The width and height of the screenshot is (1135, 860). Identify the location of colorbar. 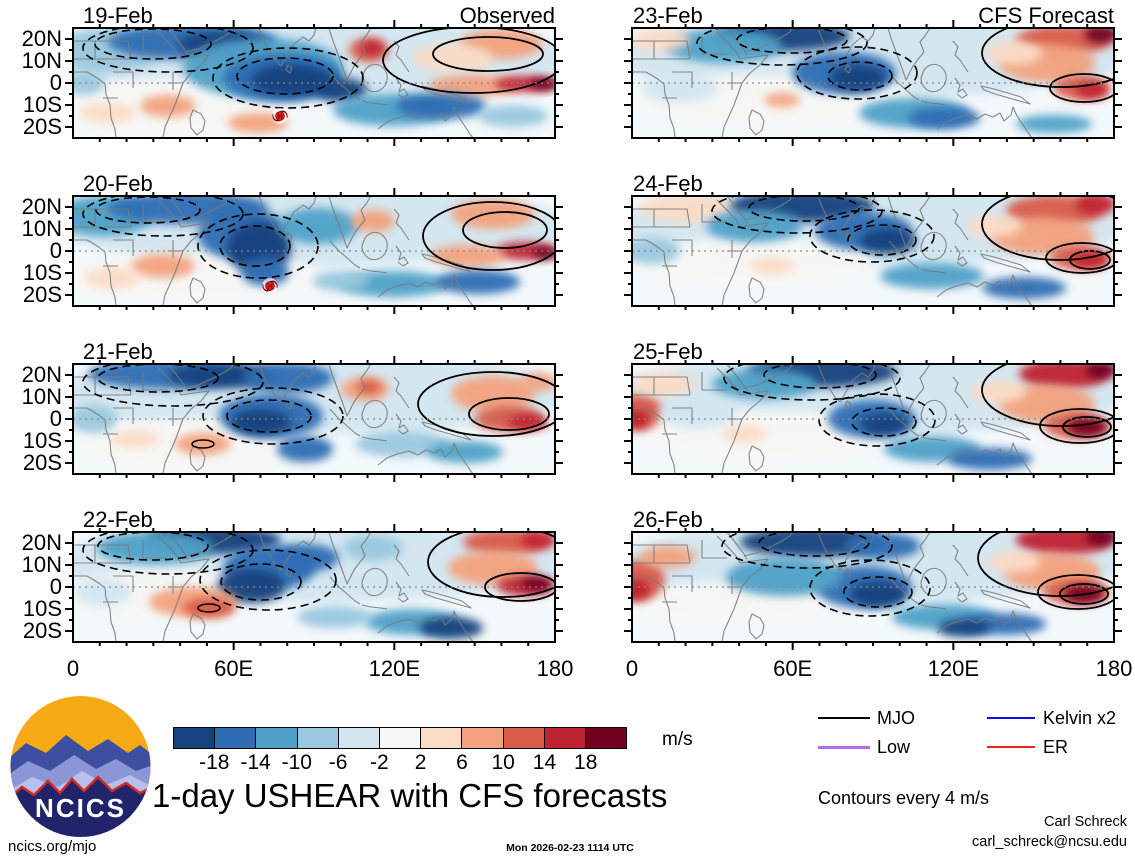
(400, 738).